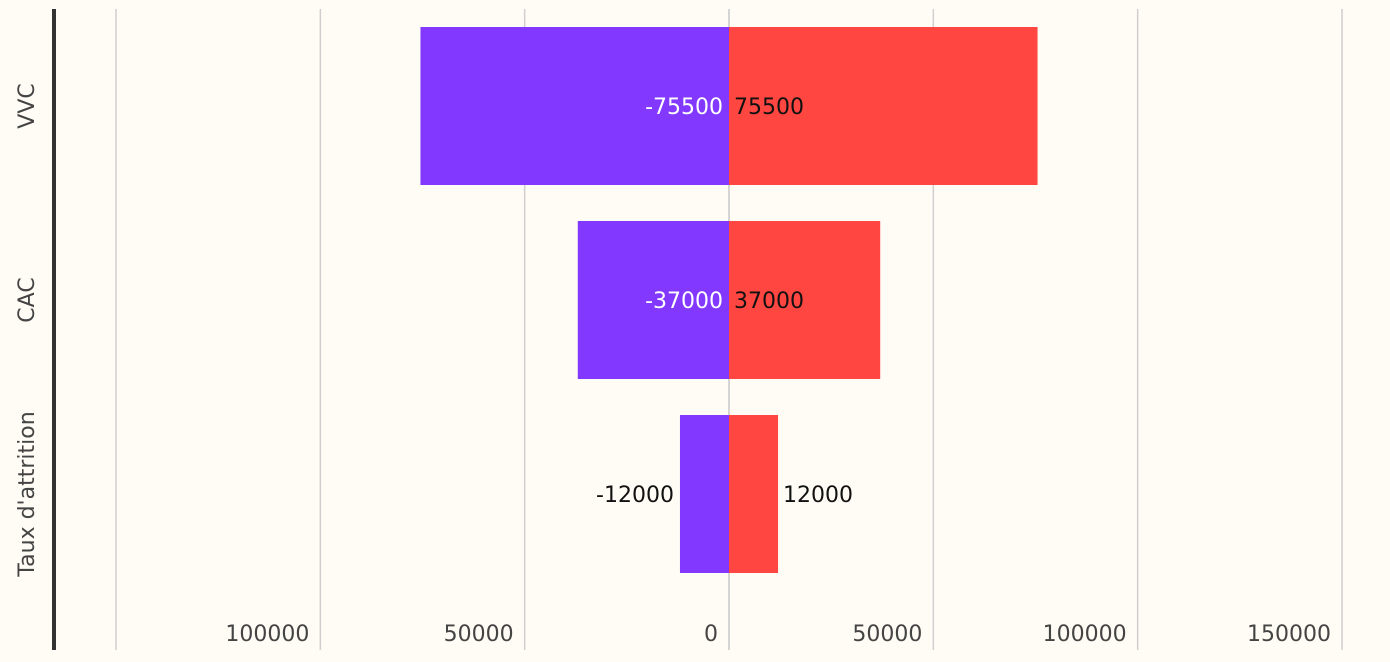 The width and height of the screenshot is (1390, 662). What do you see at coordinates (635, 495) in the screenshot?
I see `data-label: -12000` at bounding box center [635, 495].